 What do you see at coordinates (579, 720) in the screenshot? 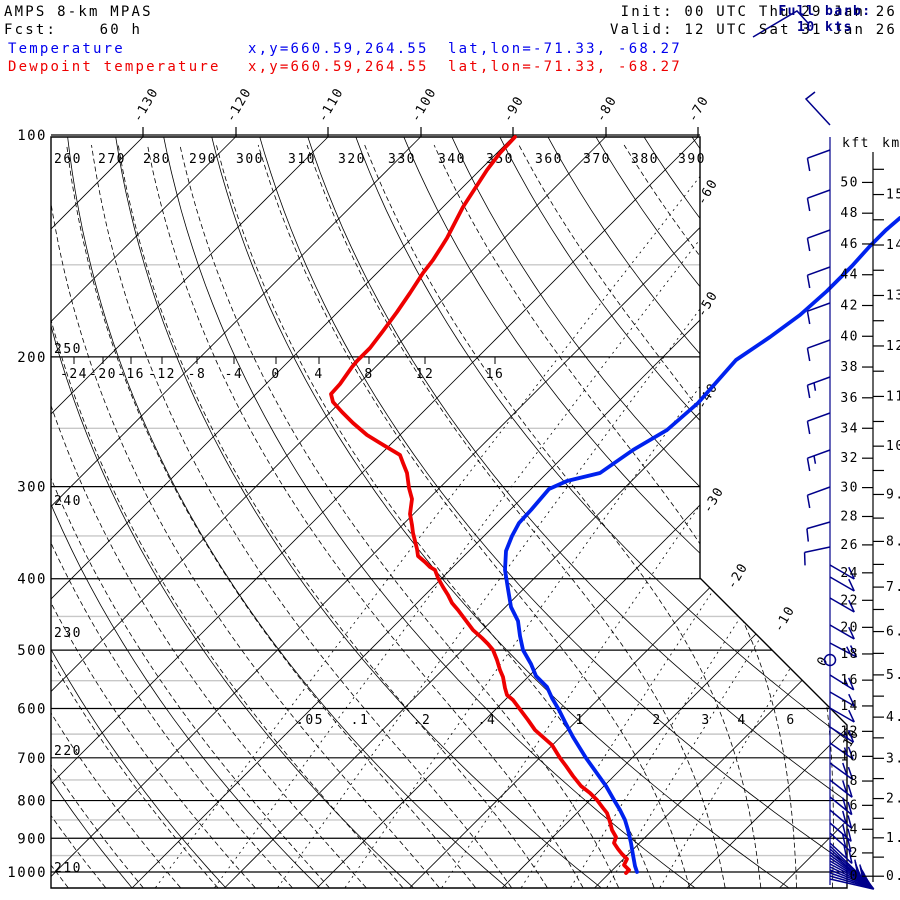
I see `mixing-ratio-label: 1` at bounding box center [579, 720].